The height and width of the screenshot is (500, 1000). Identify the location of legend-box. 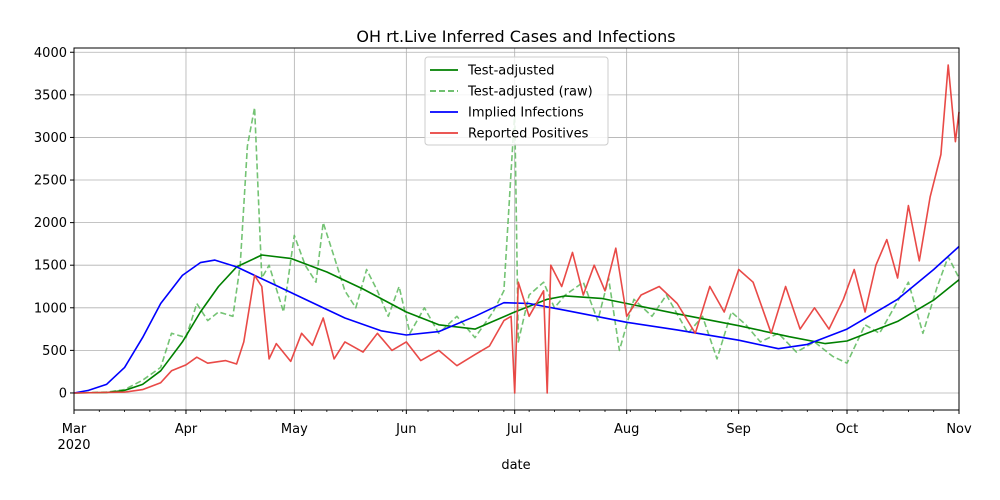
(516, 101).